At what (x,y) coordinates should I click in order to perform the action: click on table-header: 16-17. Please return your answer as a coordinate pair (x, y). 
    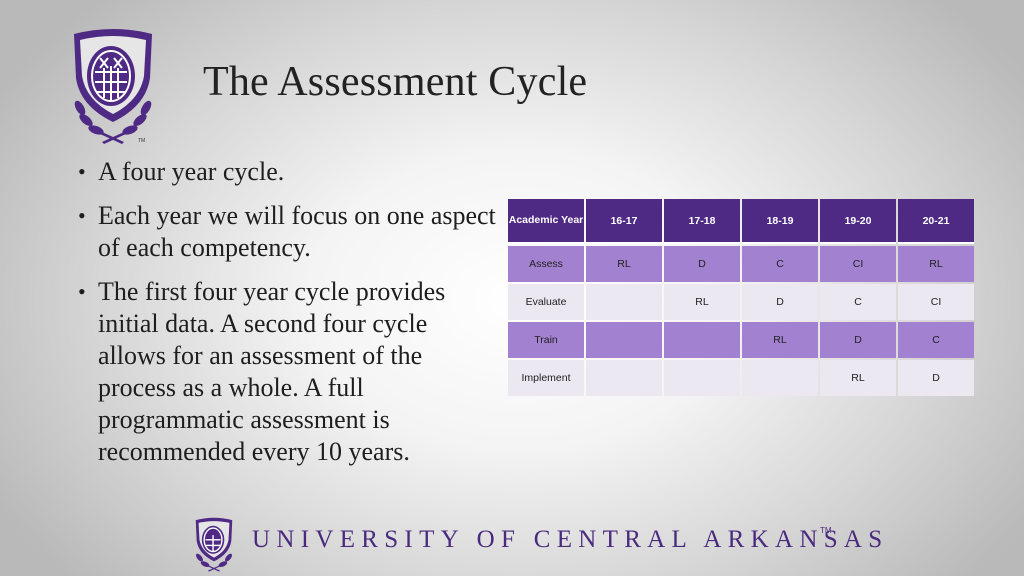
    Looking at the image, I should click on (624, 221).